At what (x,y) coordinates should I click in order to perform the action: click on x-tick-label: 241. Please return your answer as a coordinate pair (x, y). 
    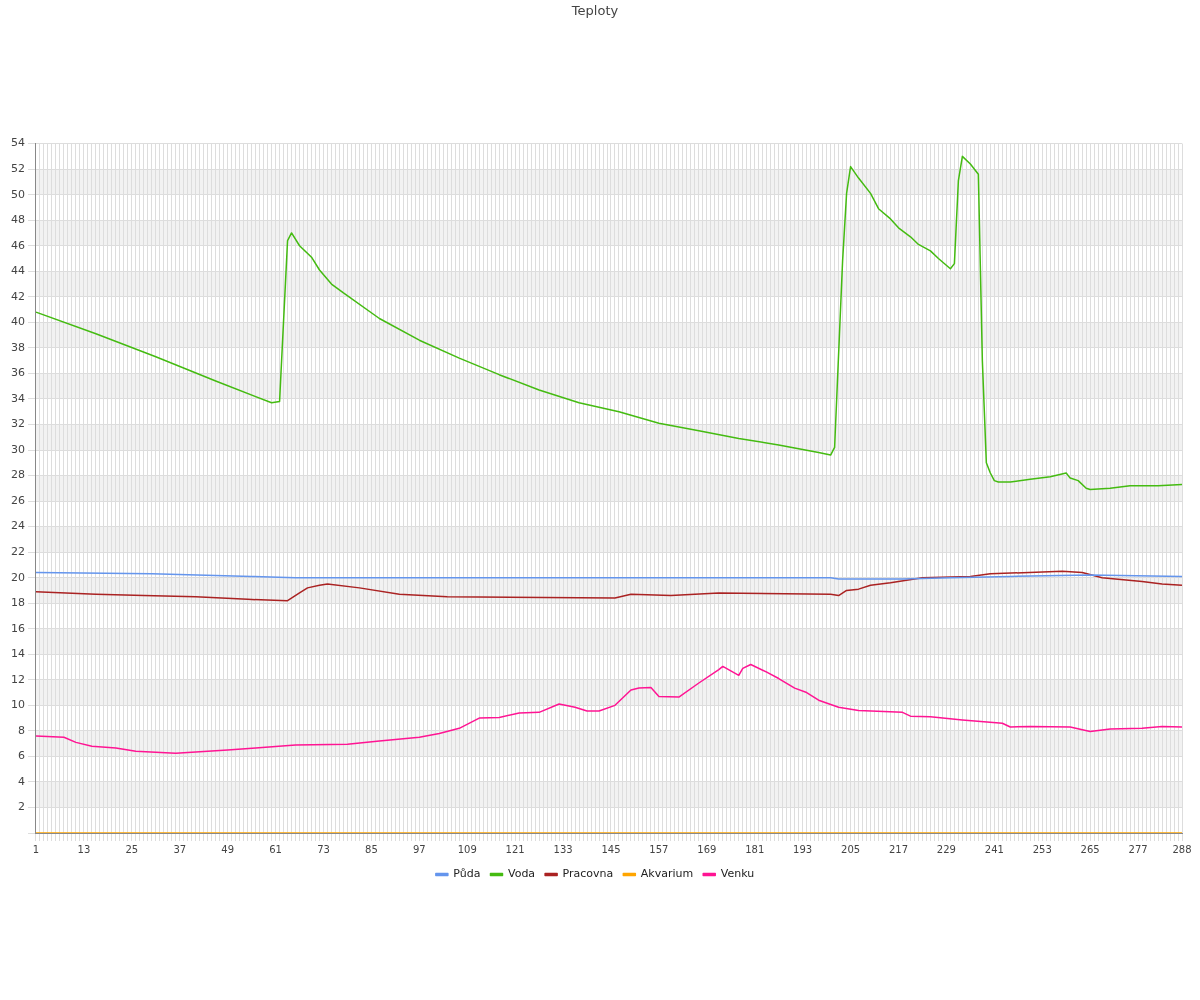
    Looking at the image, I should click on (994, 849).